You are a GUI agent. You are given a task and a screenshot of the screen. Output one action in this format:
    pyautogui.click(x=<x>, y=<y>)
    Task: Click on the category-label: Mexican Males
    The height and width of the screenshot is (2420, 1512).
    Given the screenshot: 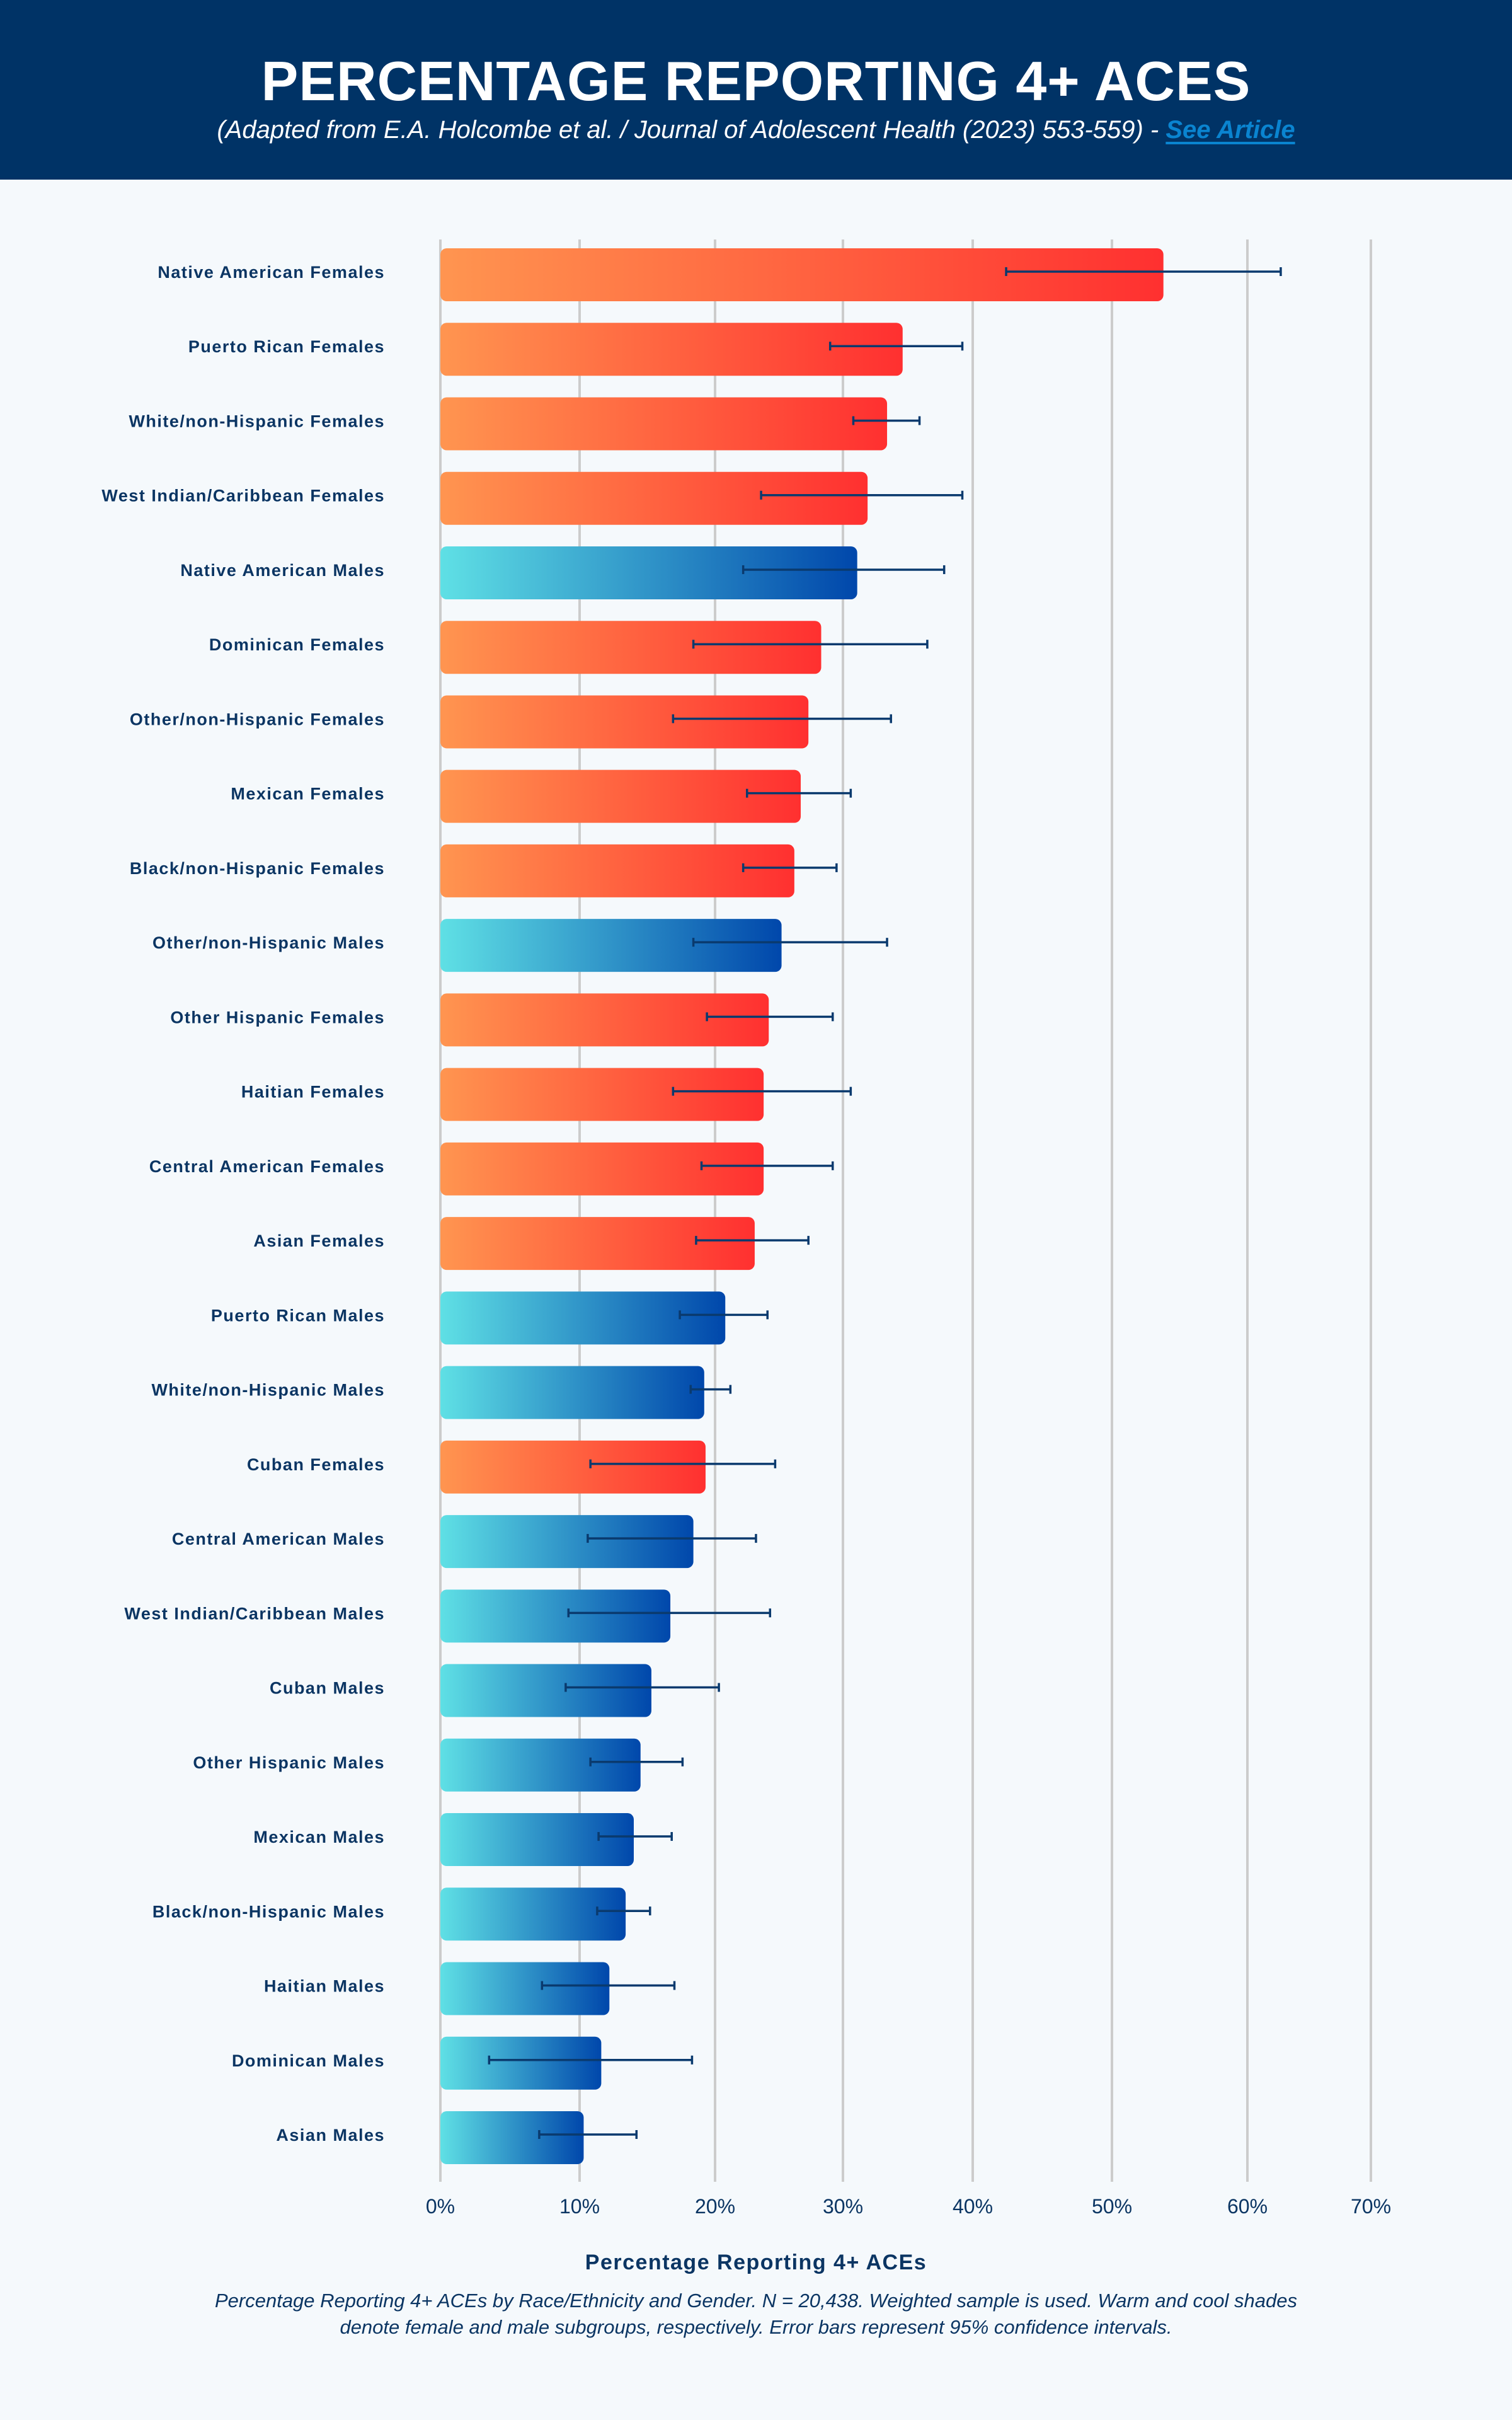 What is the action you would take?
    pyautogui.click(x=319, y=1838)
    